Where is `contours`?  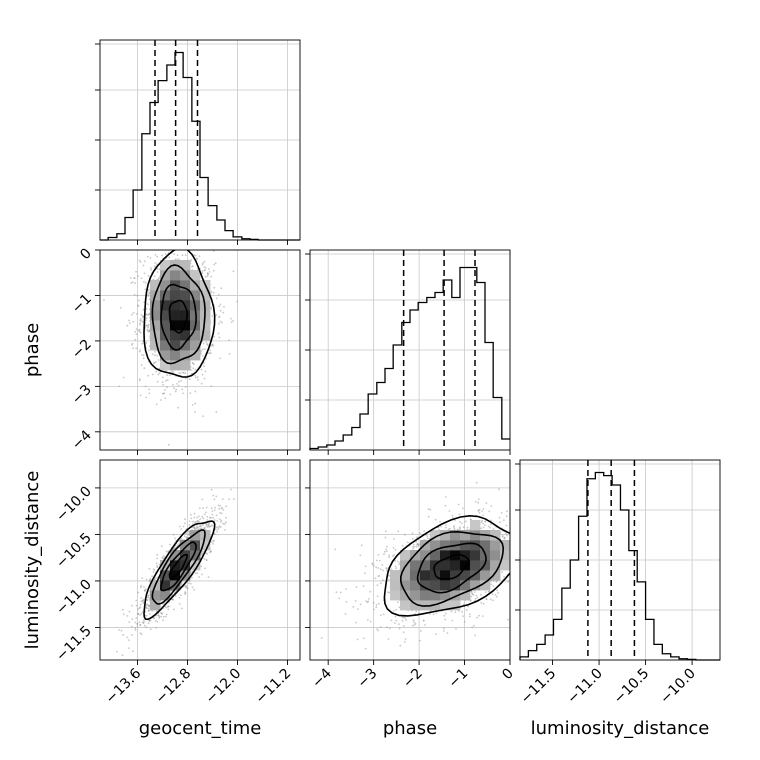
contours is located at coordinates (179, 570).